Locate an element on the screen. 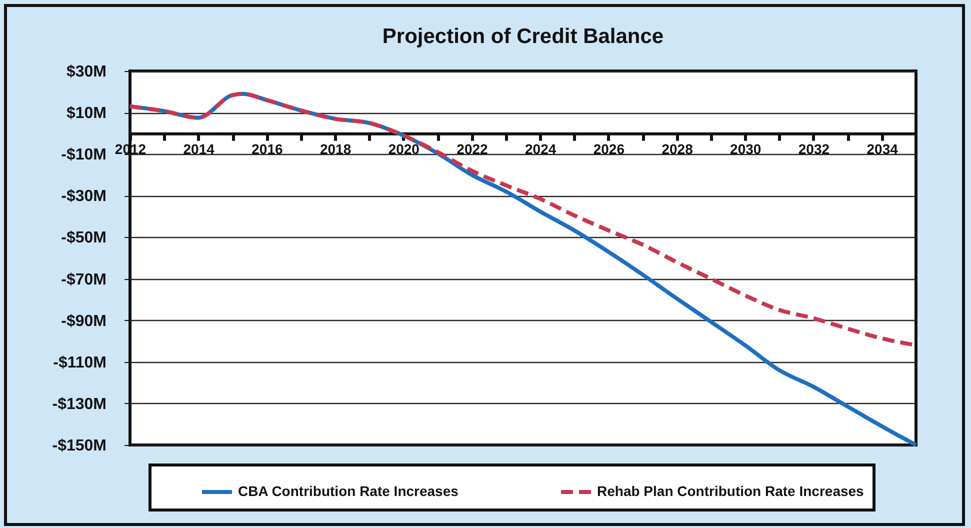 The image size is (971, 528). x-tick-label: 2034 is located at coordinates (882, 148).